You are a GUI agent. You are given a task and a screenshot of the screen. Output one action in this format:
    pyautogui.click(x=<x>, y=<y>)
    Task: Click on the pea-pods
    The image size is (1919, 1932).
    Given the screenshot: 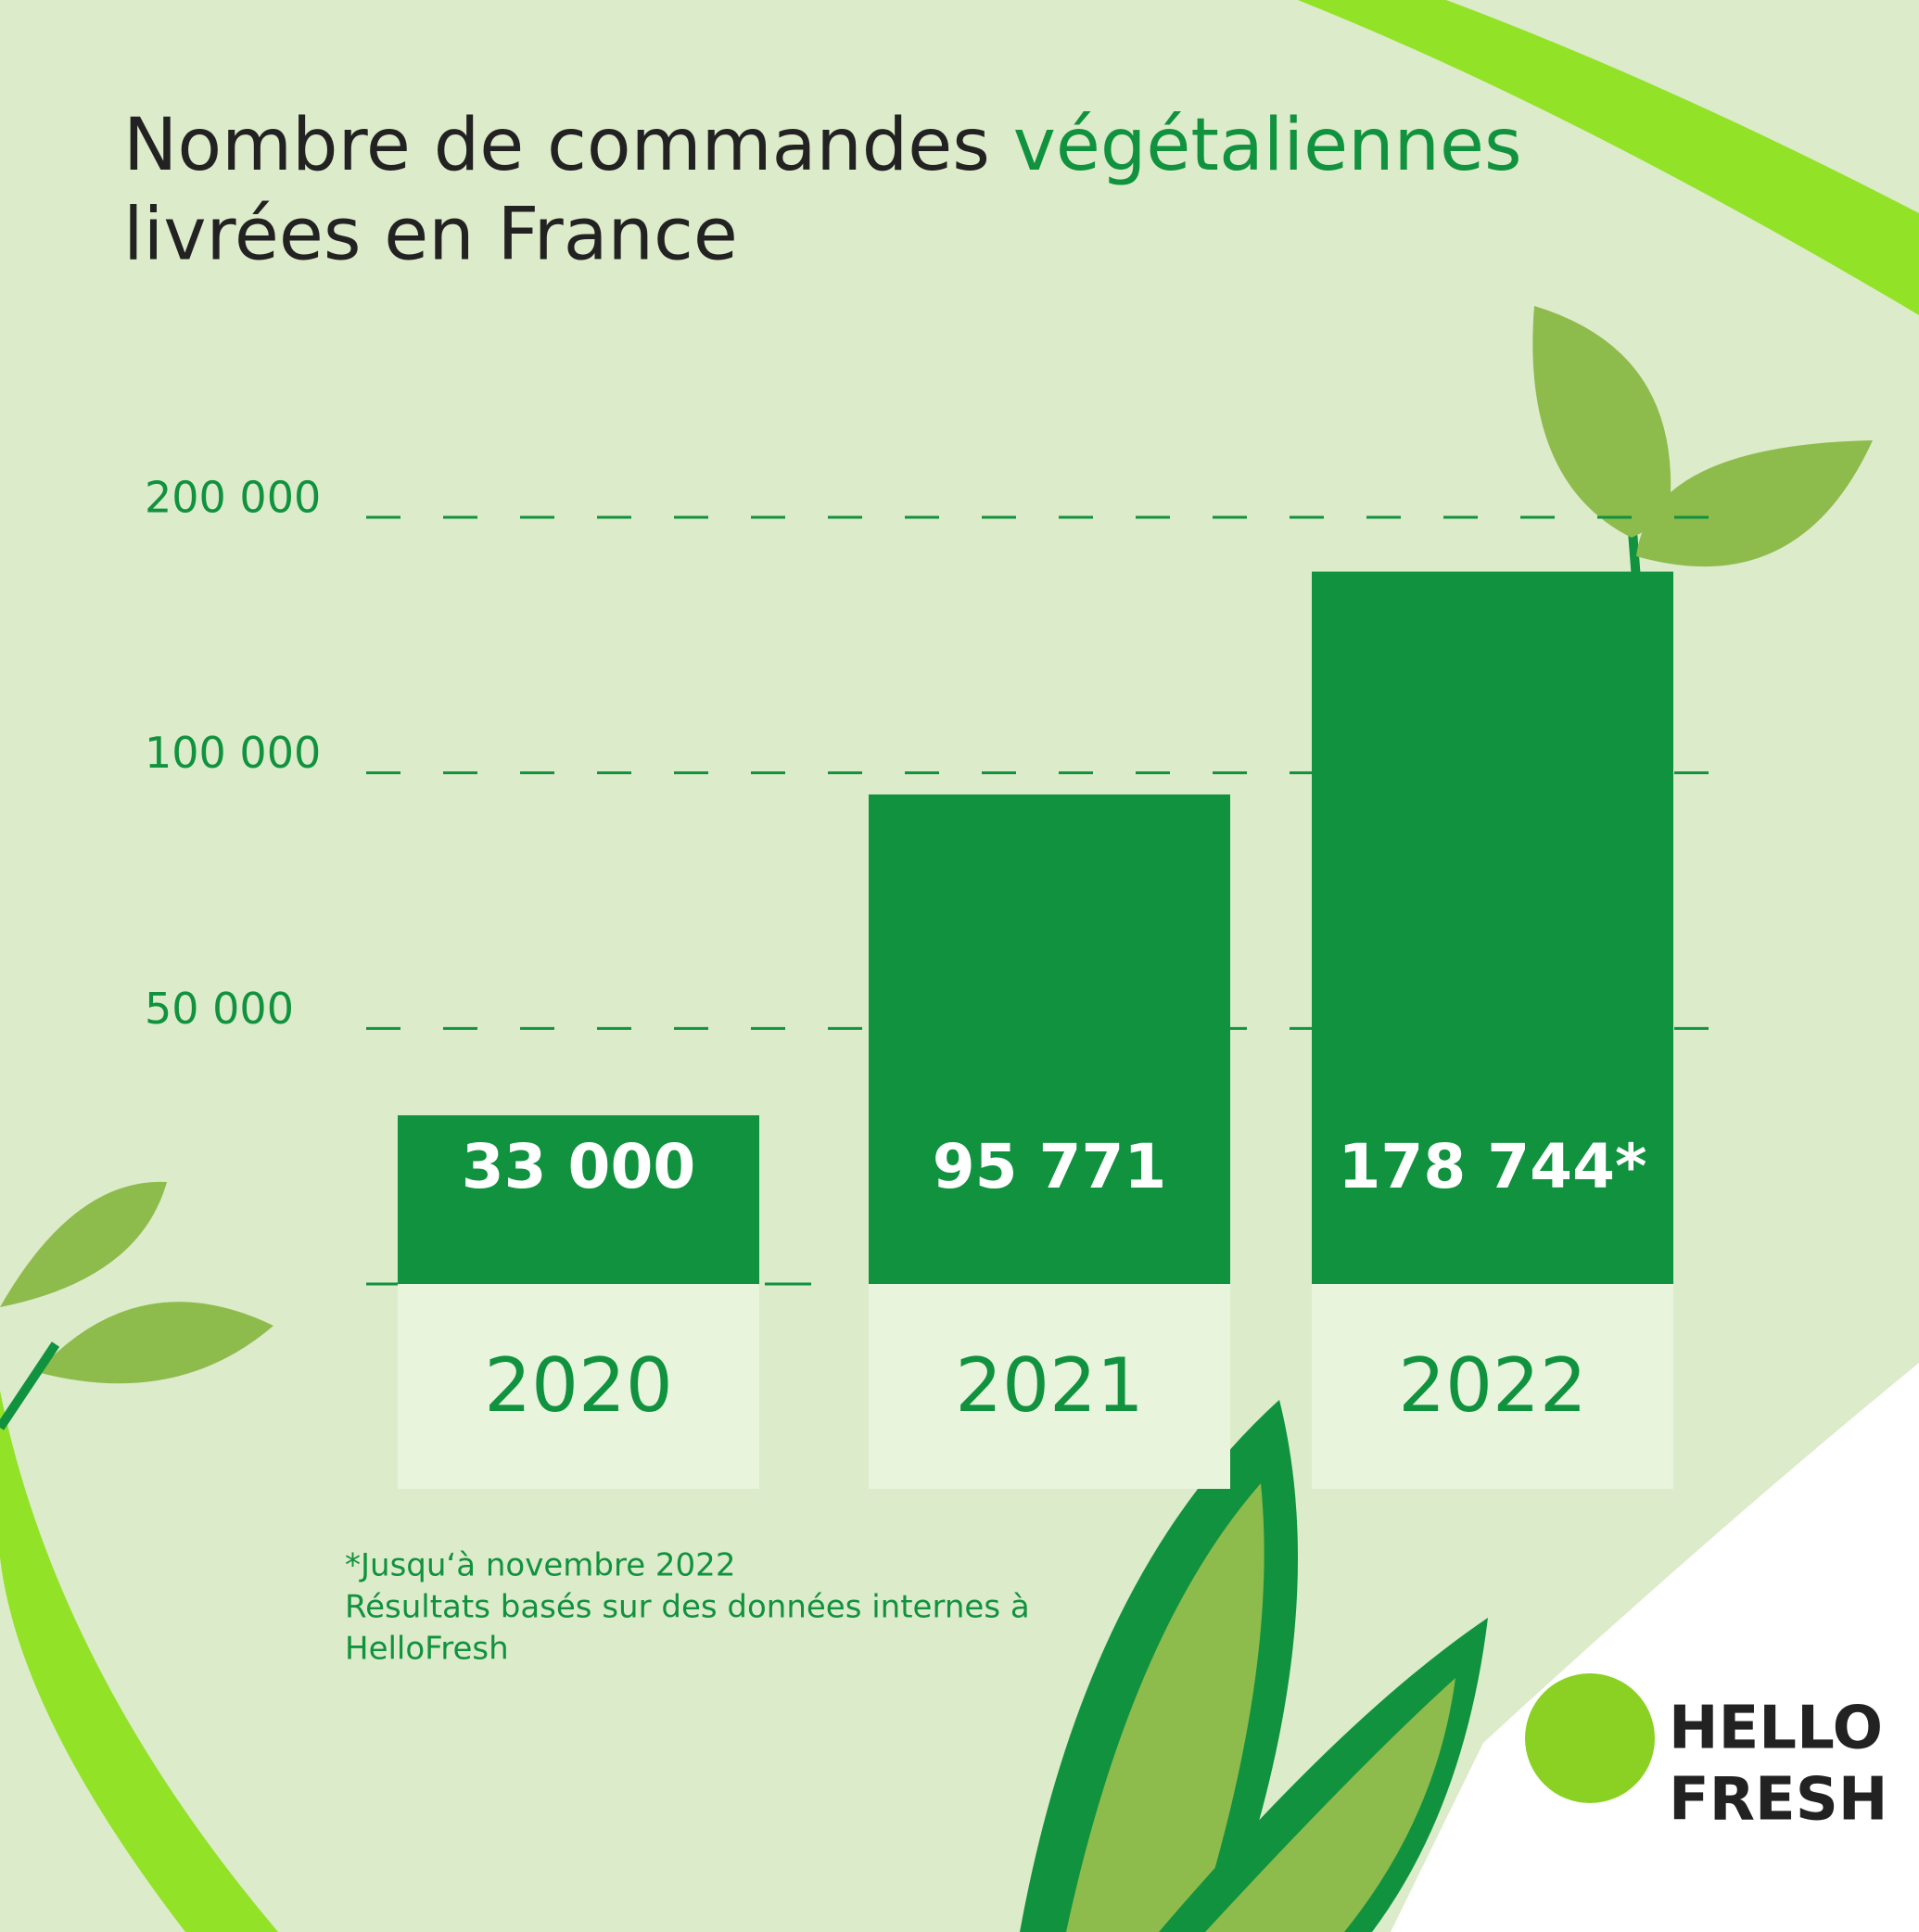 What is the action you would take?
    pyautogui.click(x=1254, y=1666)
    